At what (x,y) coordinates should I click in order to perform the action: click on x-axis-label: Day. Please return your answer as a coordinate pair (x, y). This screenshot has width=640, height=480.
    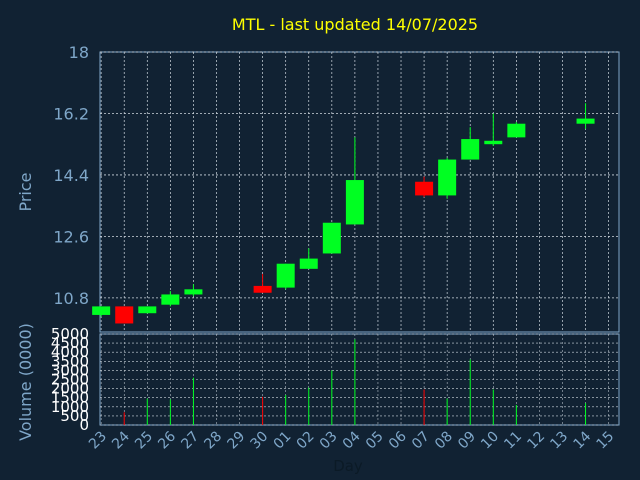
    Looking at the image, I should click on (348, 466).